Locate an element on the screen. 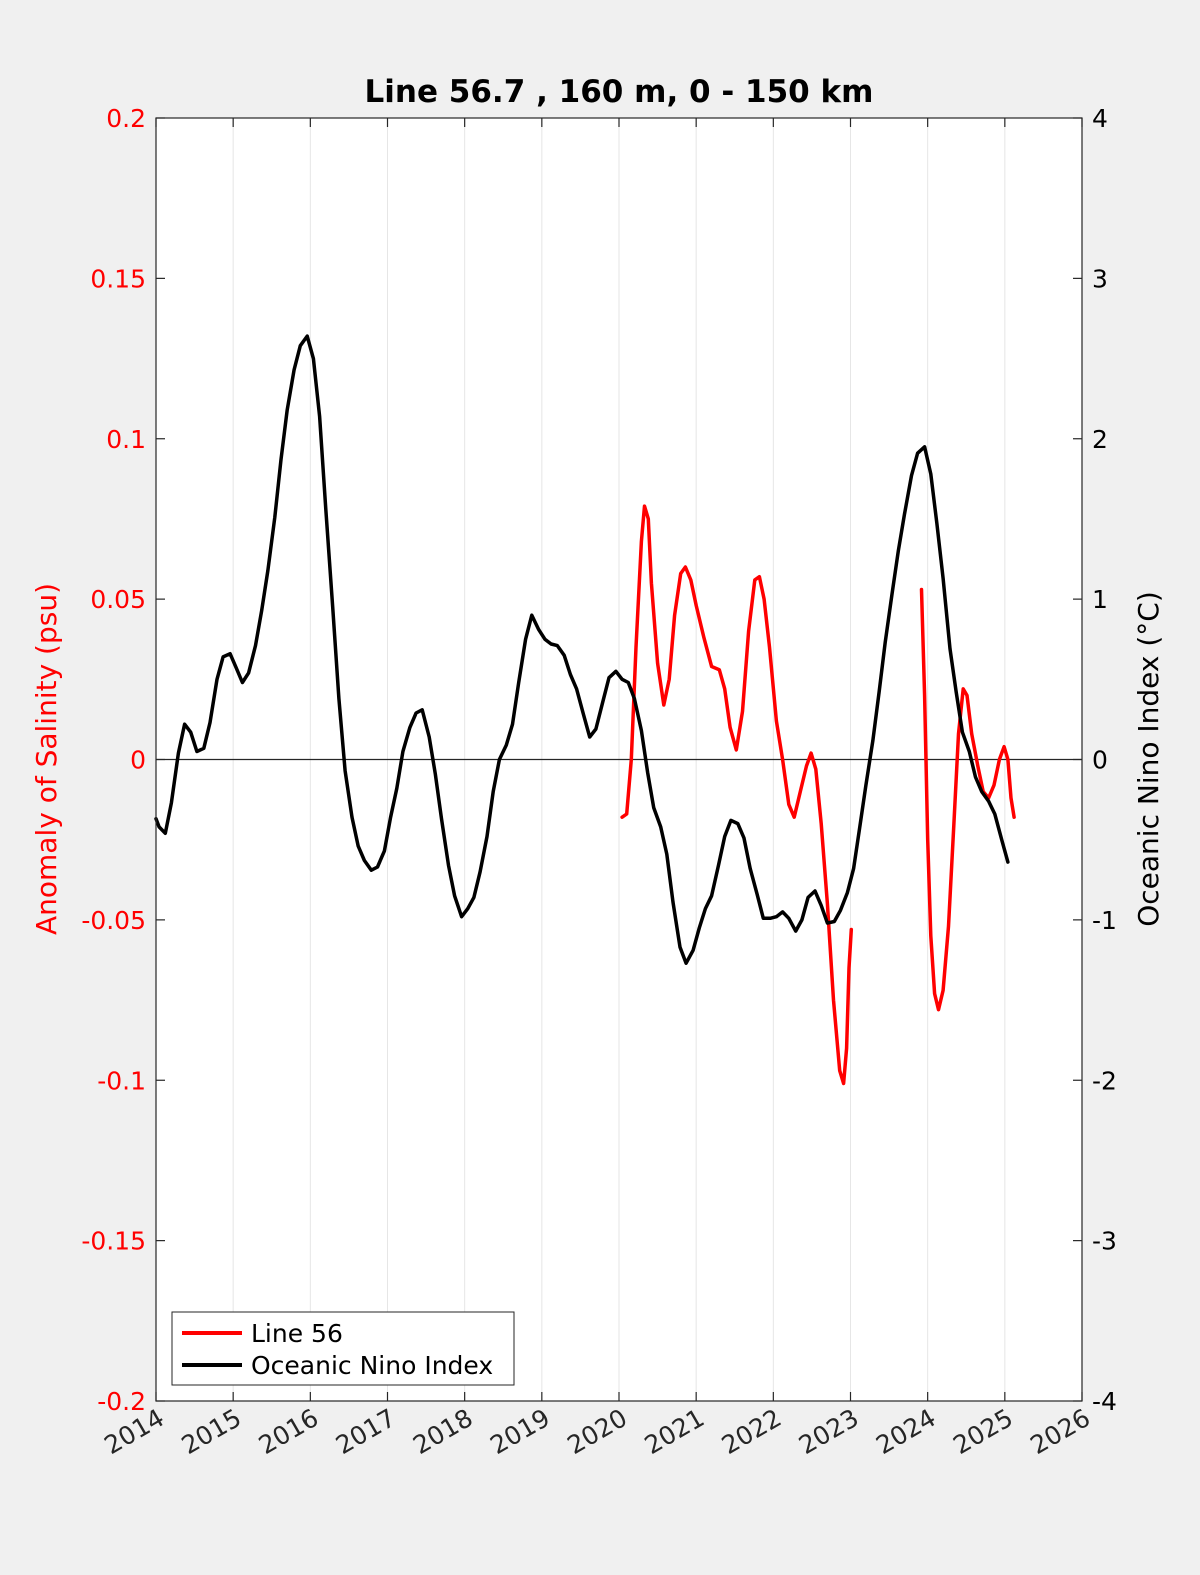  x-tick-label: 2018 is located at coordinates (443, 1431).